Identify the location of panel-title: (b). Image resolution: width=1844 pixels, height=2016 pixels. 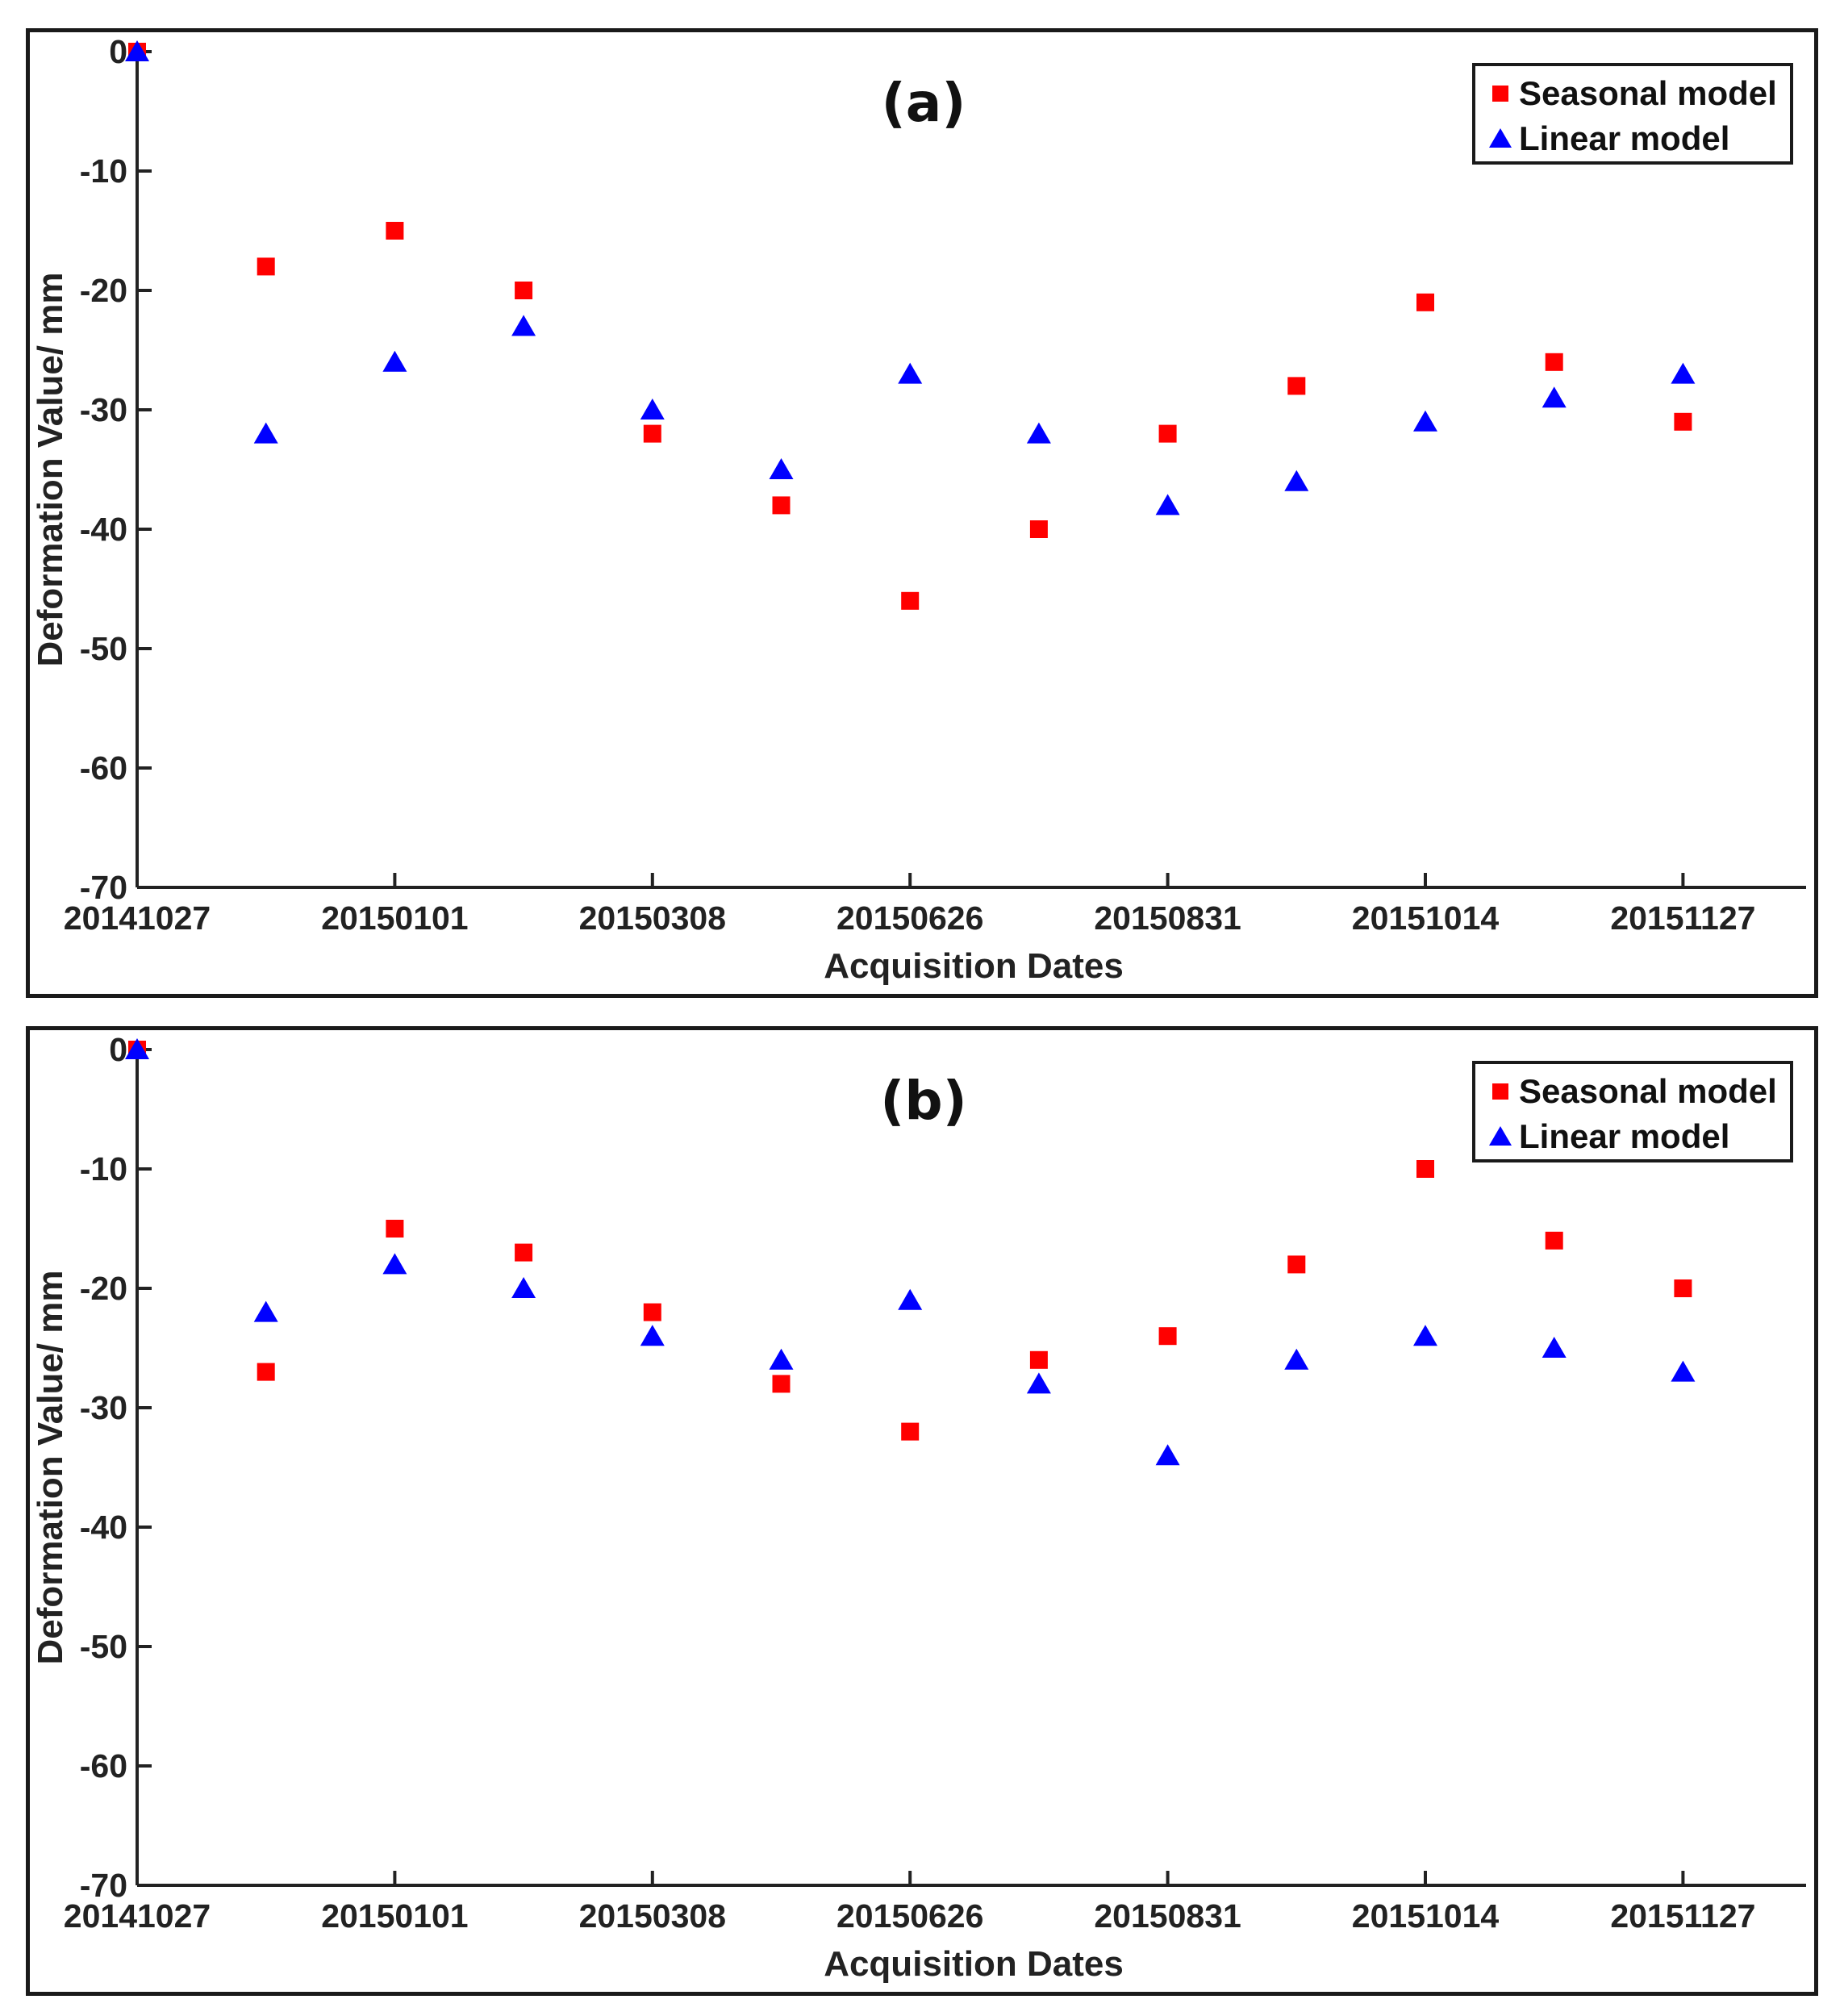
(923, 1101).